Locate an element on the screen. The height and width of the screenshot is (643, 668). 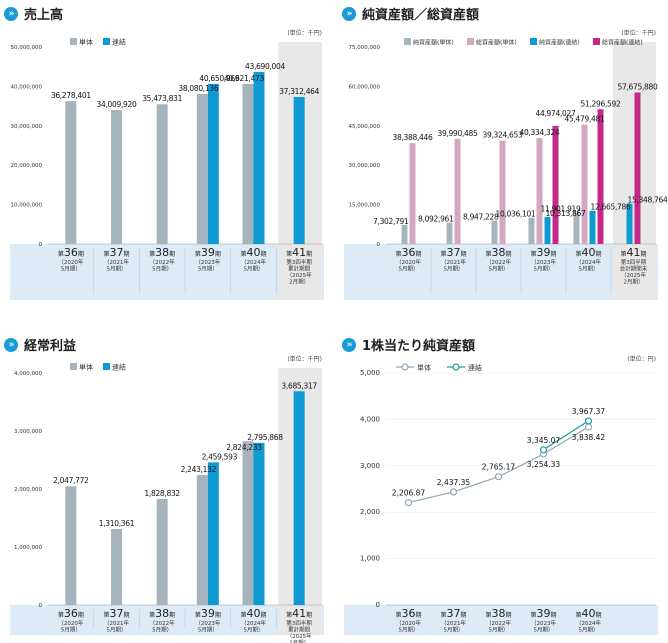
panel-title-bps: » 1株当たり純資産額 is located at coordinates (408, 344).